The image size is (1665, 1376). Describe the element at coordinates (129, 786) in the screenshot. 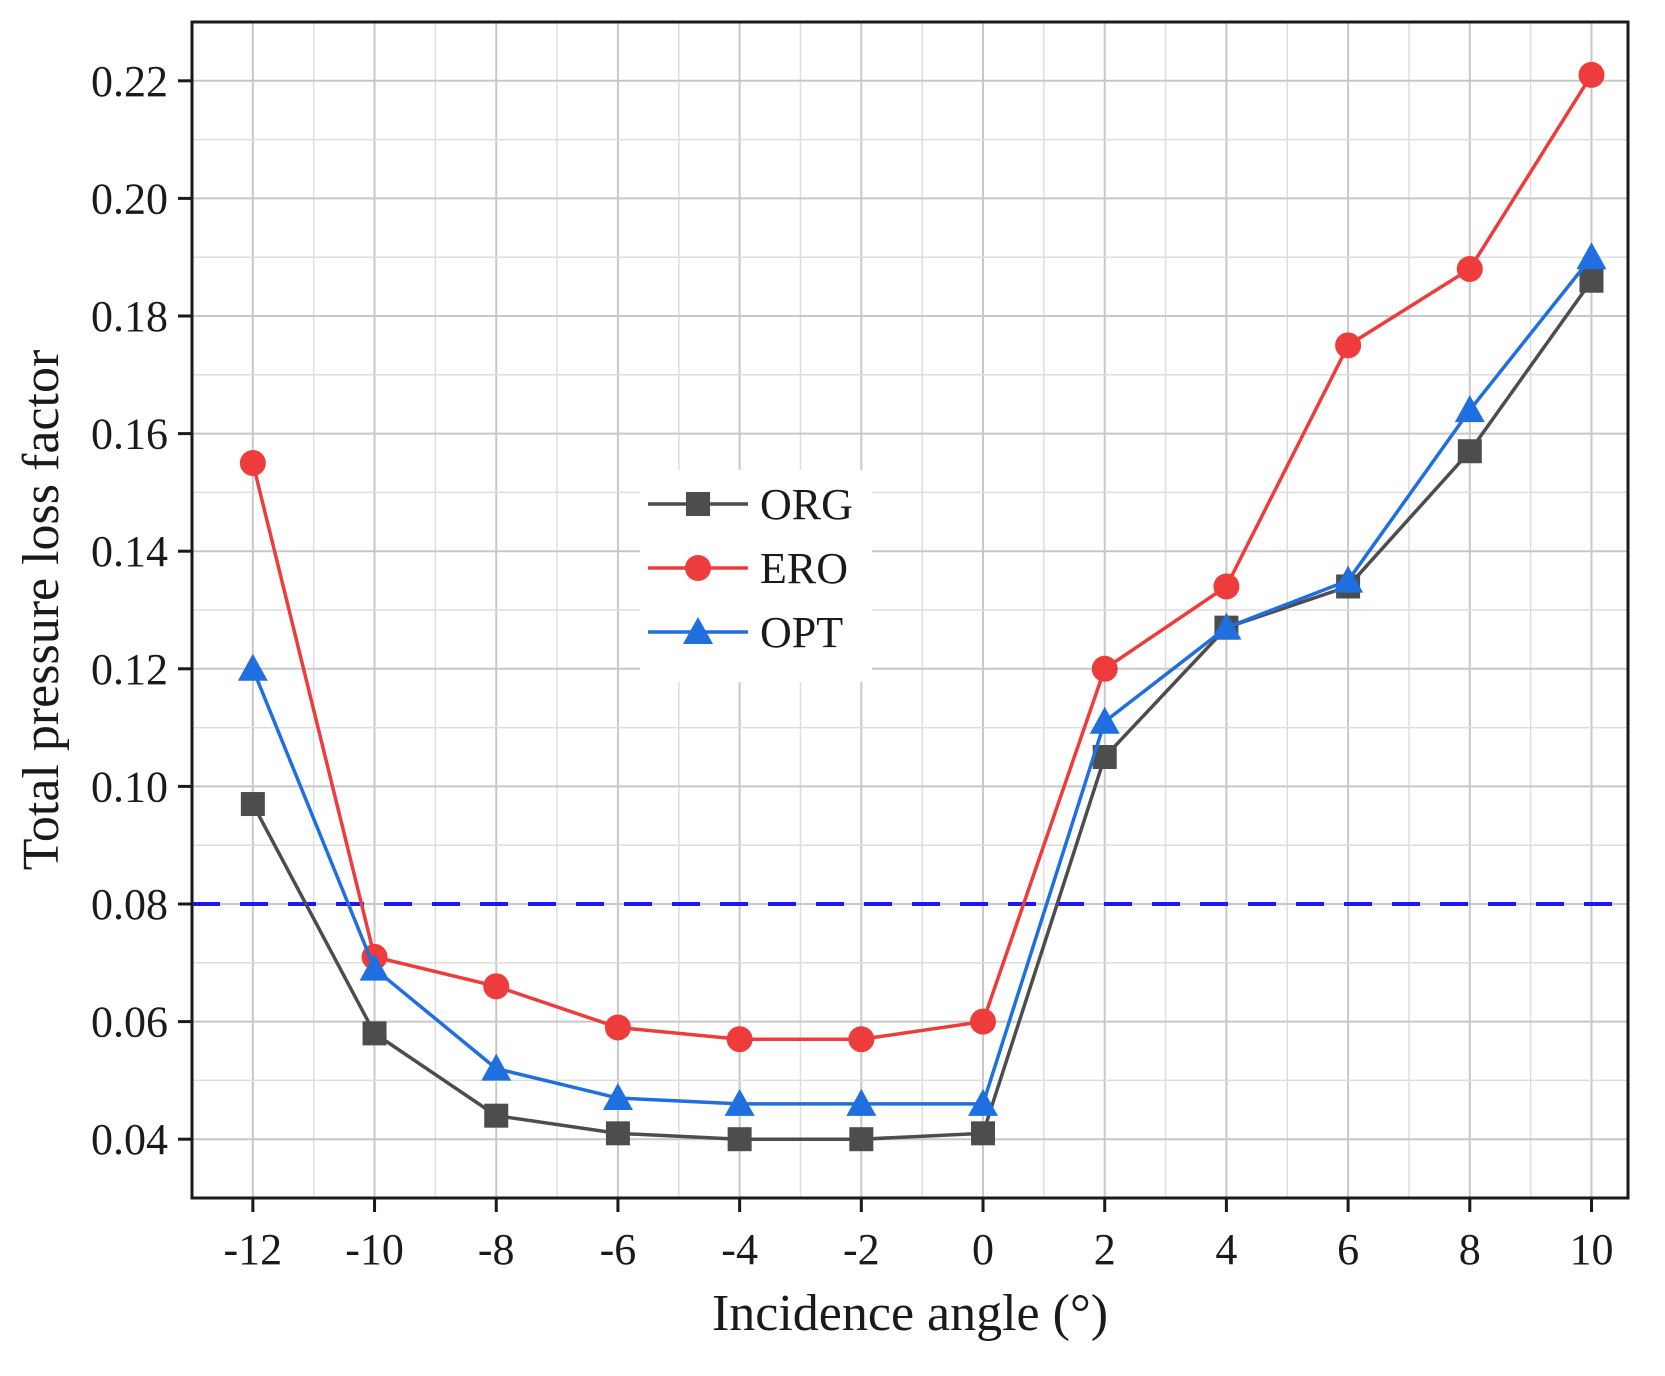

I see `y-tick-label: 0.10` at that location.